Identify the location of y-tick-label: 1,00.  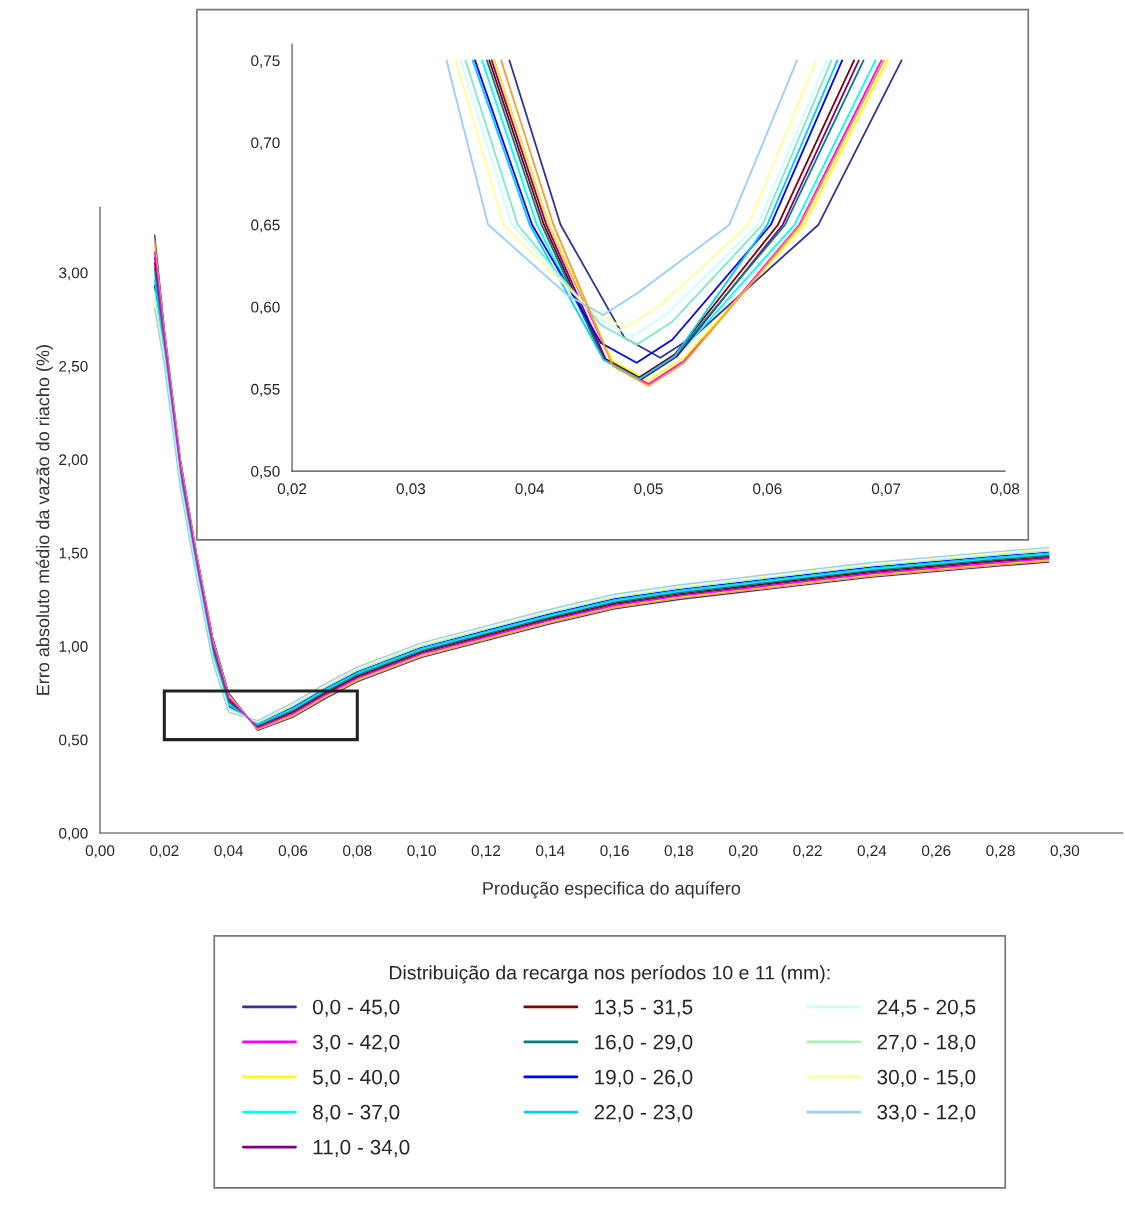
(73, 647).